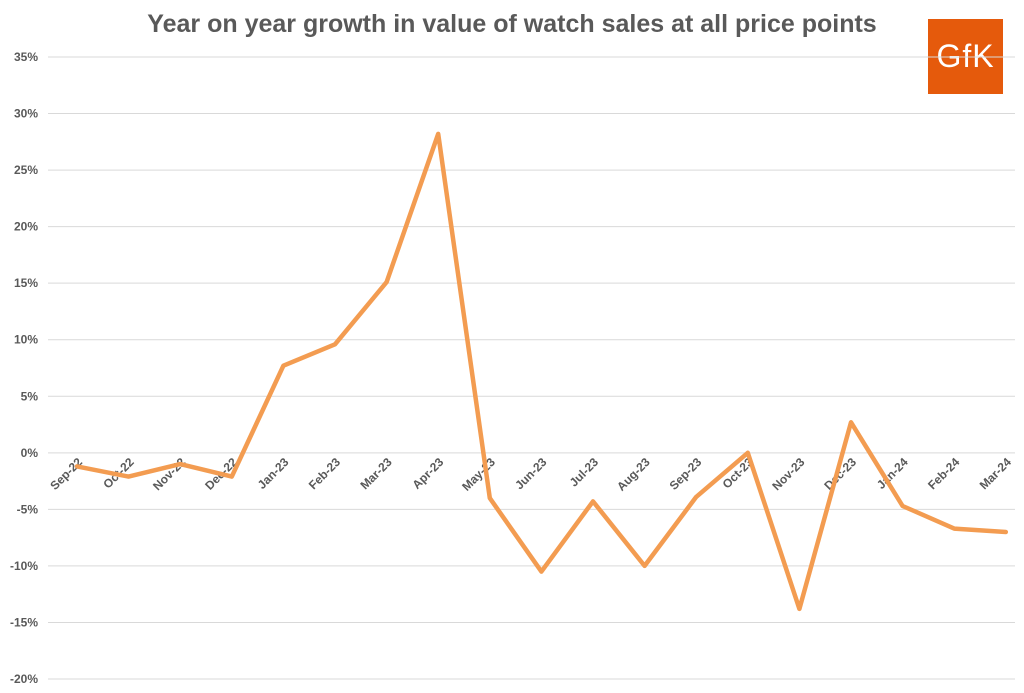 The image size is (1024, 693). I want to click on x-tick-label: Mar-23, so click(375, 473).